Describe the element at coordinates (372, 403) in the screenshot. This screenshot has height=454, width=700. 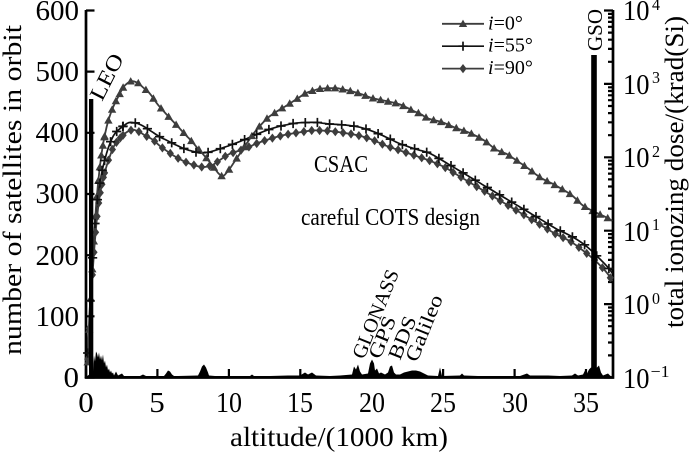
I see `svg-text: 20` at that location.